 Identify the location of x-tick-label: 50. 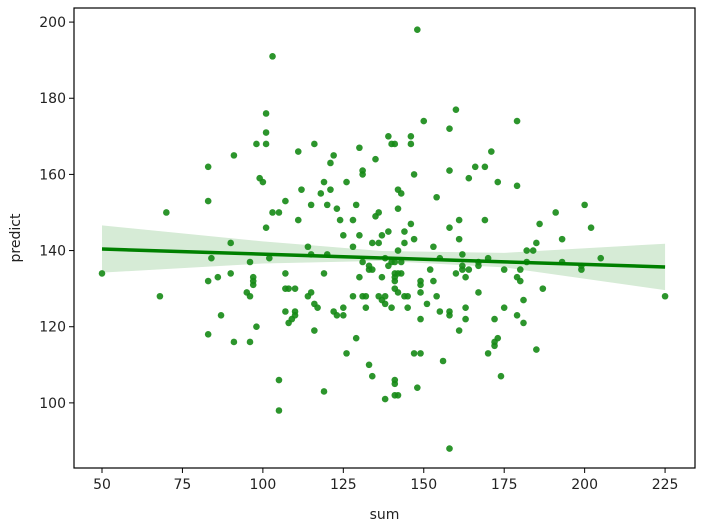
(102, 485).